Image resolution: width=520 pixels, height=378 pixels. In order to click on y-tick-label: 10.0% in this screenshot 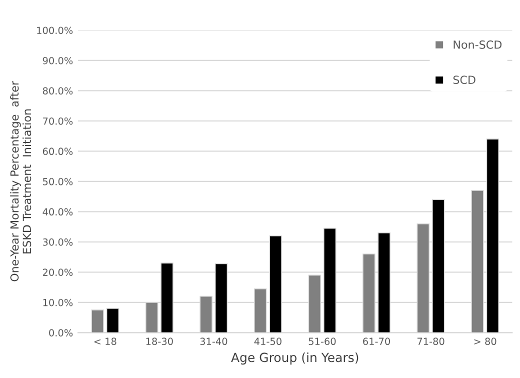, I will do `click(58, 302)`.